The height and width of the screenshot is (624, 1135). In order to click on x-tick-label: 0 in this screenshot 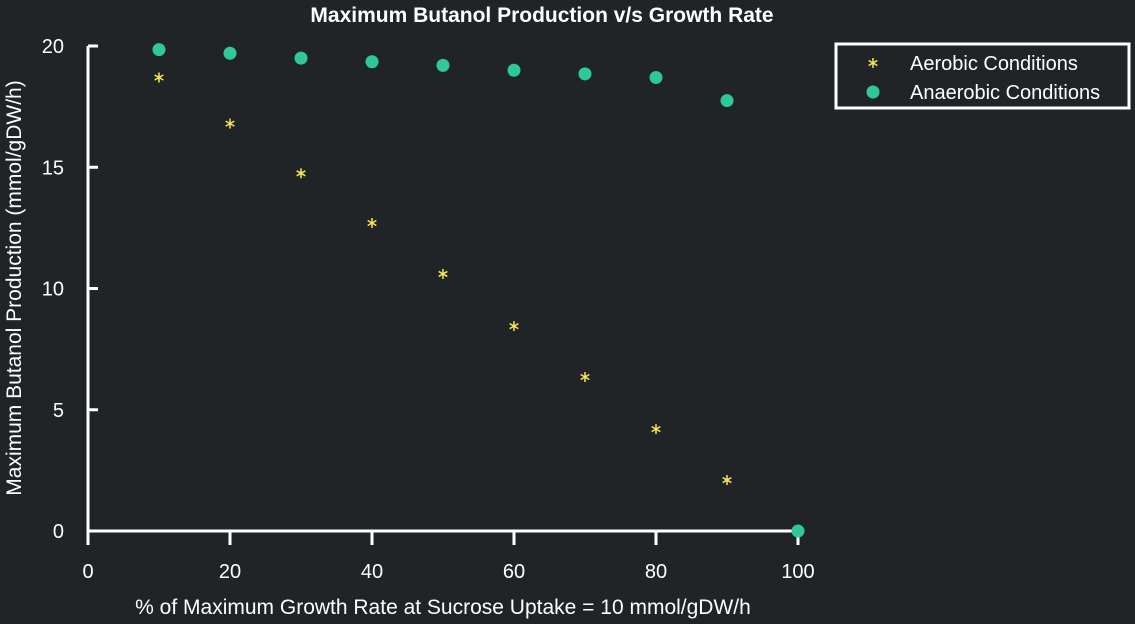, I will do `click(87, 572)`.